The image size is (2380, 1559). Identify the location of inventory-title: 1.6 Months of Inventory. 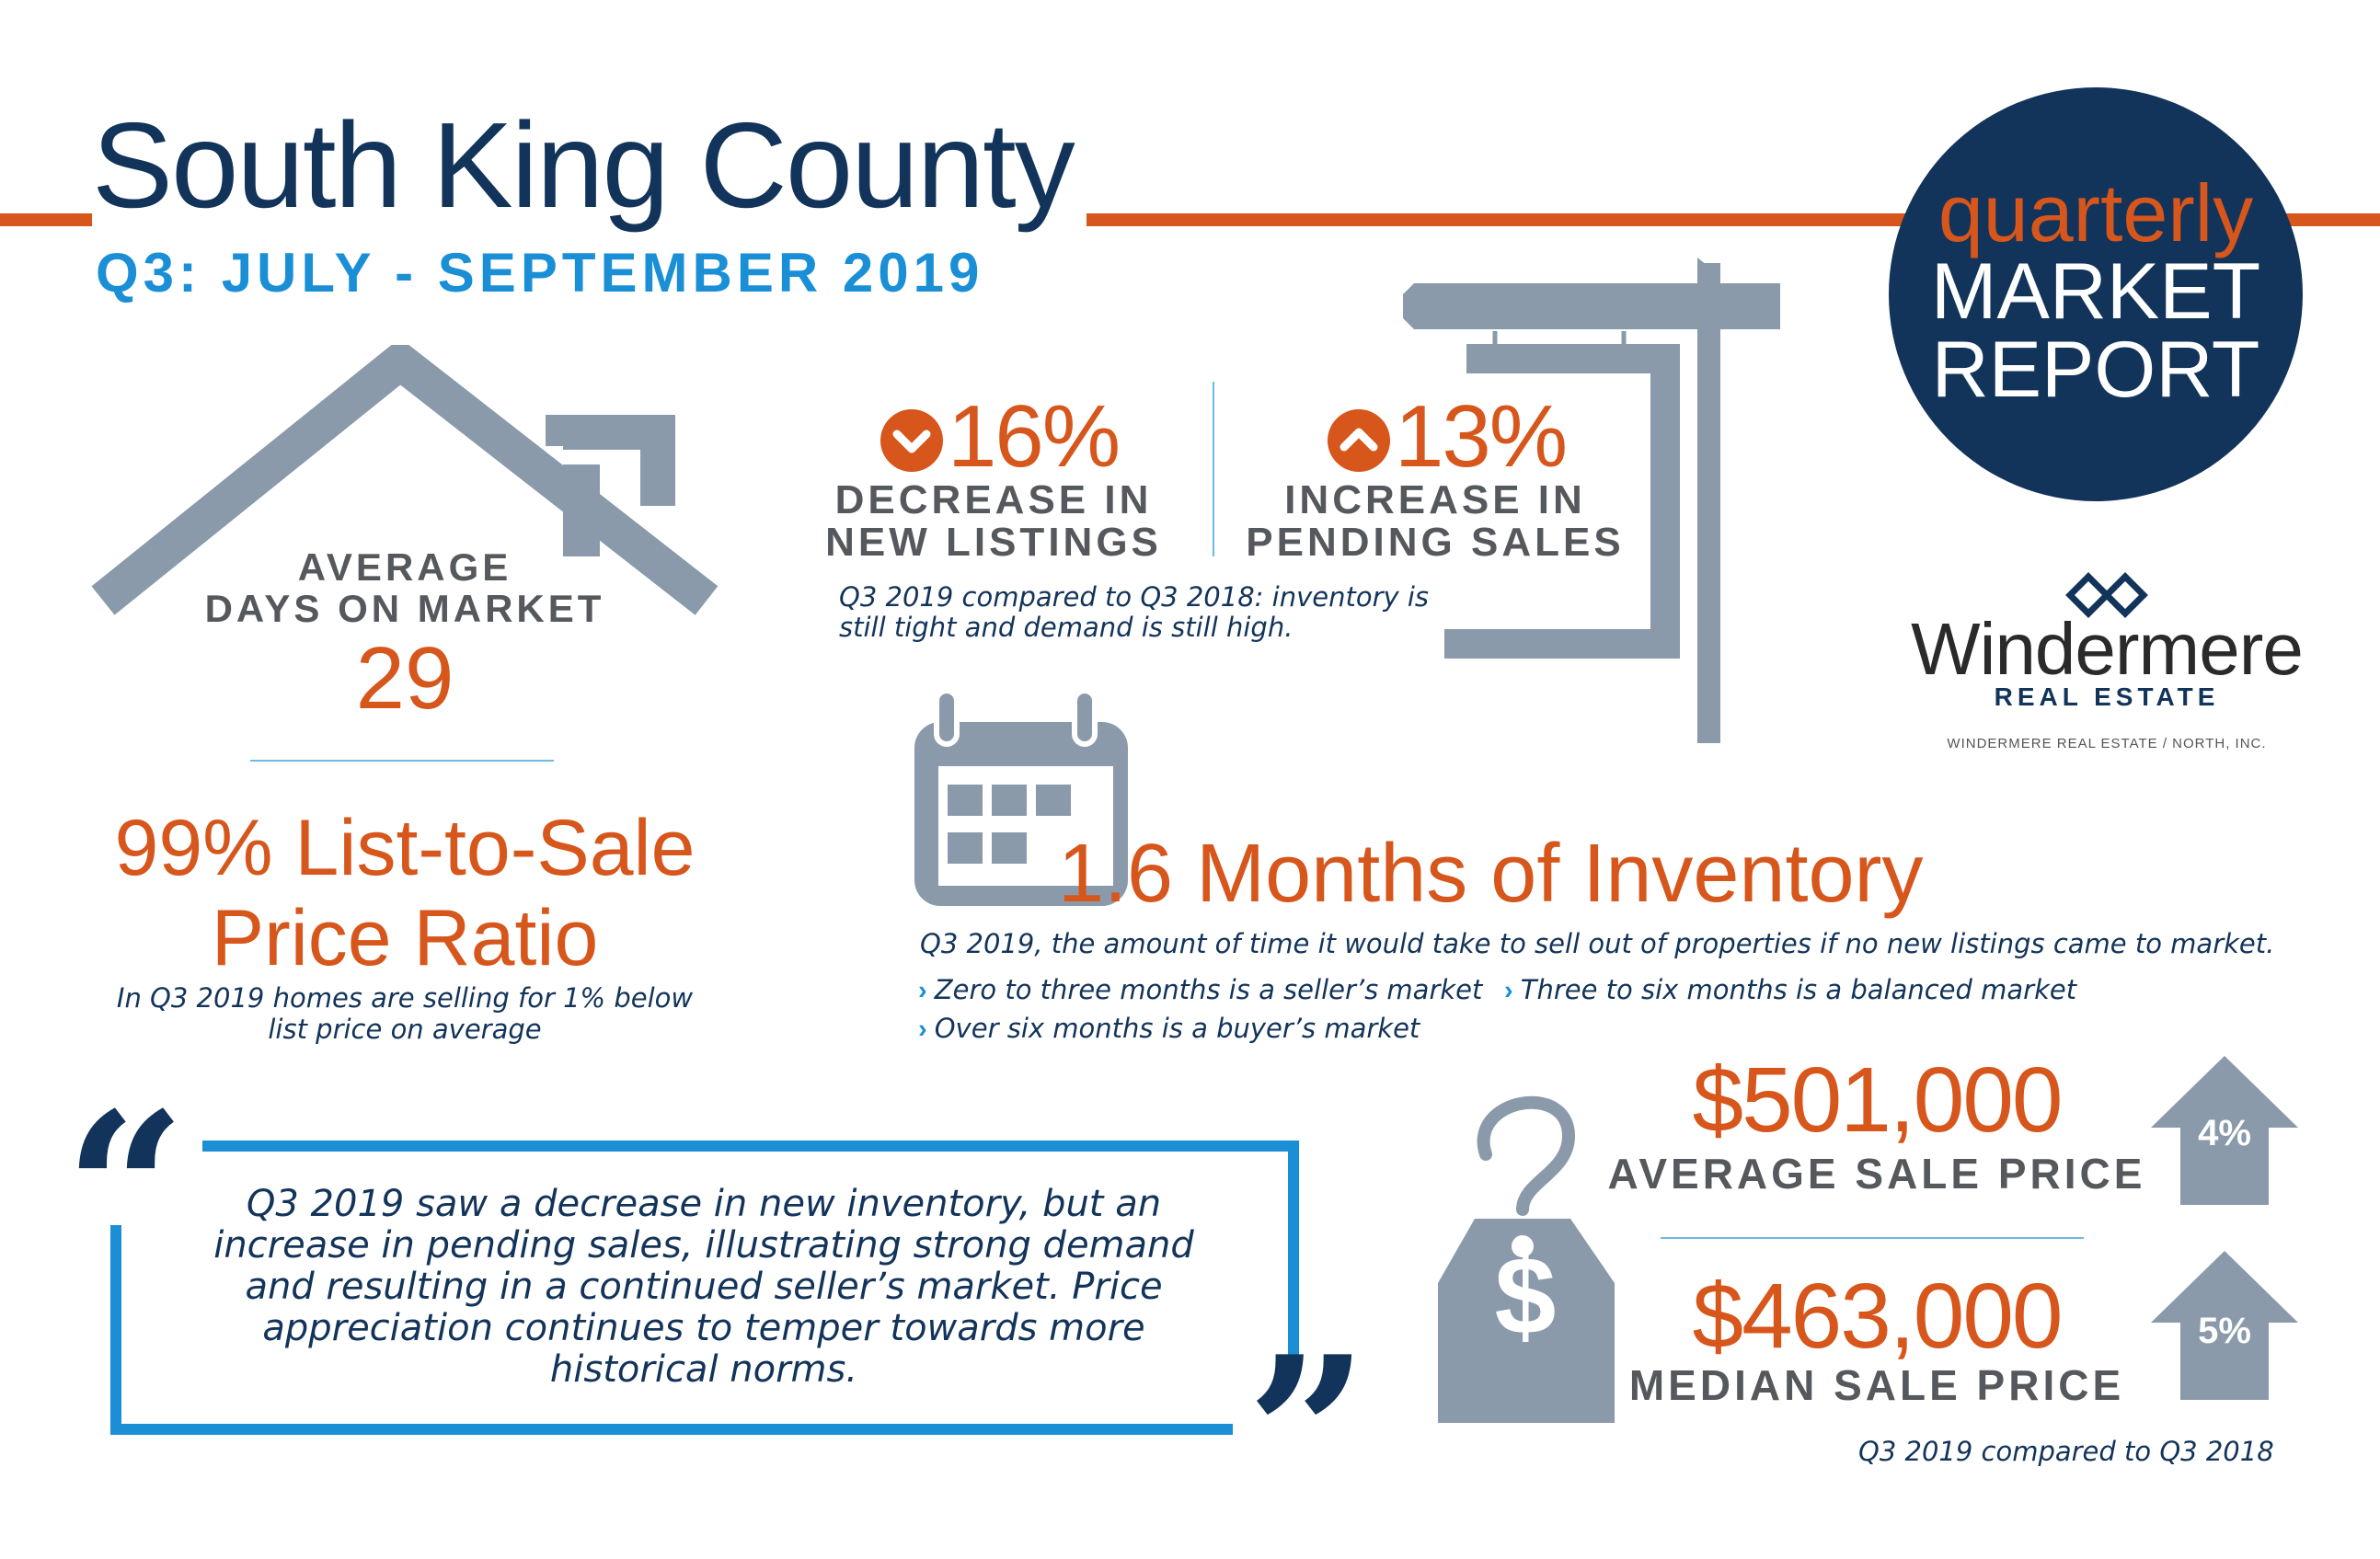
(1491, 874).